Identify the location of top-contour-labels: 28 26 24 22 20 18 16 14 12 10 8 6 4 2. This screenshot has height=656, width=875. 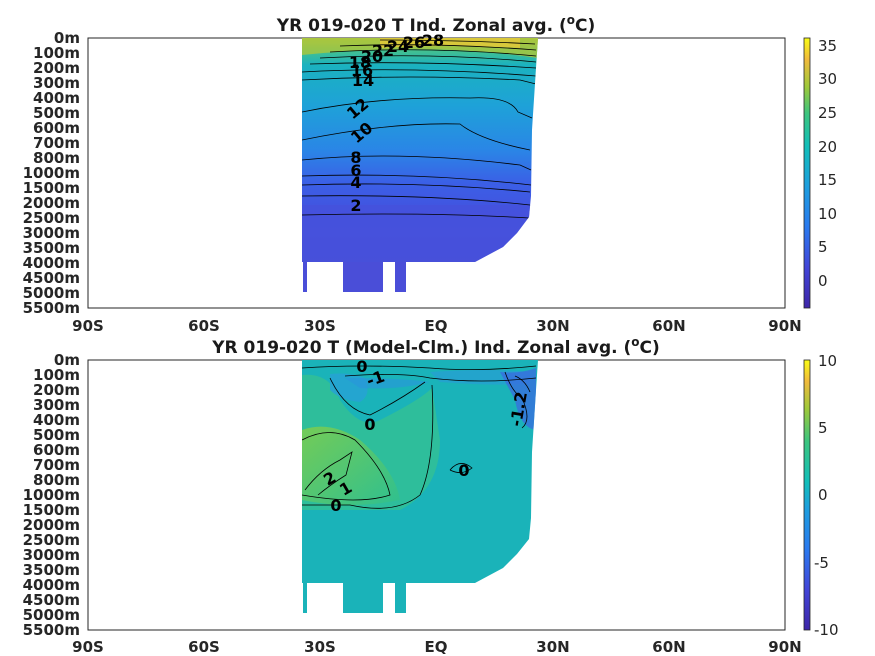
(393, 123).